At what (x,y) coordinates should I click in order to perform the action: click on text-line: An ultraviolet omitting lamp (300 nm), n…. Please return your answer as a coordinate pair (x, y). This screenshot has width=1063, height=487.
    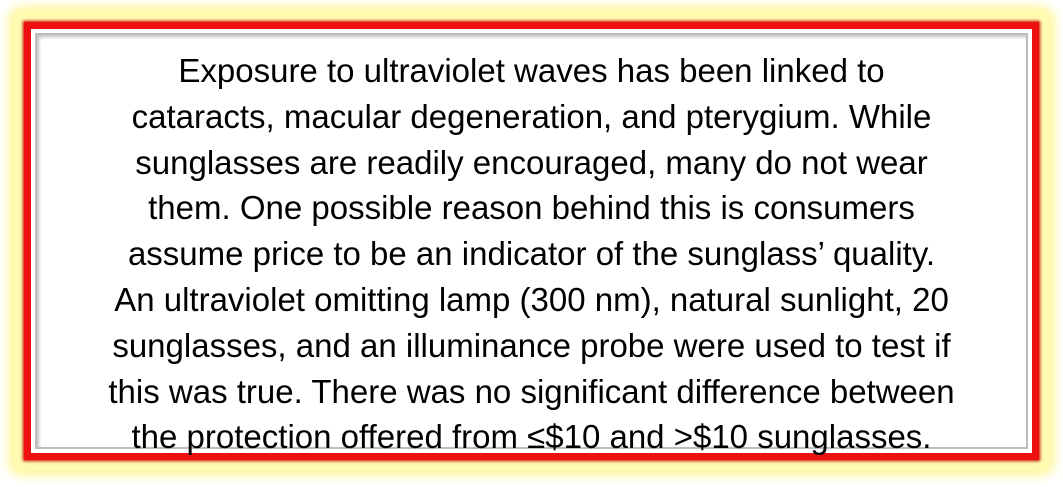
    Looking at the image, I should click on (531, 299).